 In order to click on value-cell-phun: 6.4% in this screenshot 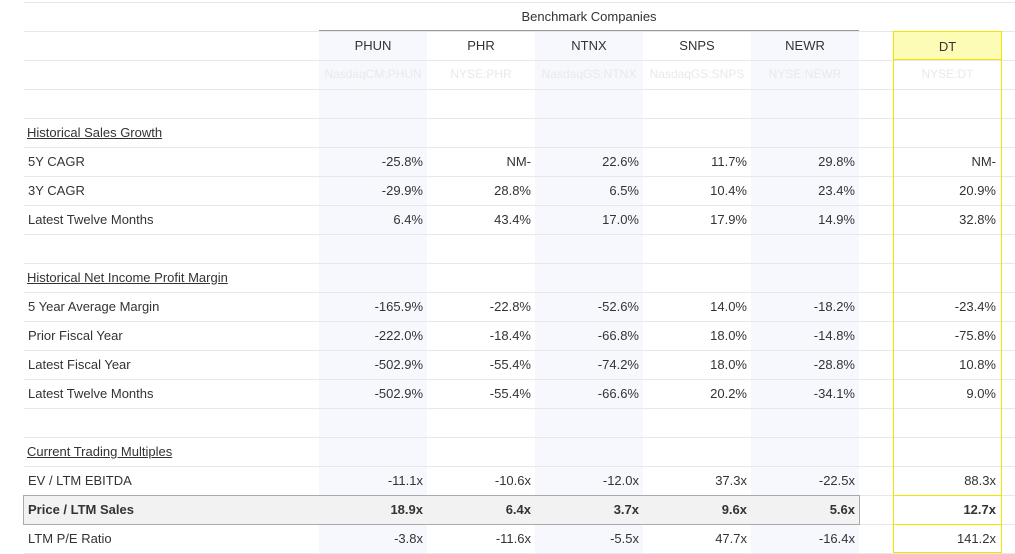, I will do `click(408, 219)`.